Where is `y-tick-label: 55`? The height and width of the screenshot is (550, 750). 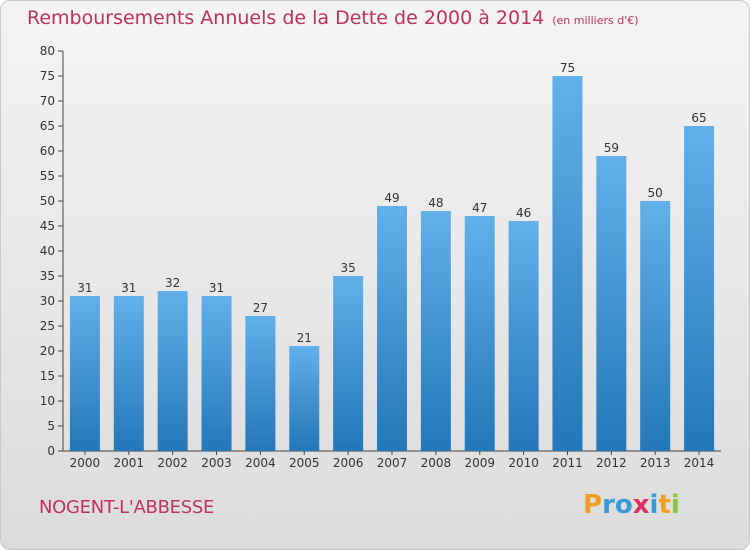
y-tick-label: 55 is located at coordinates (47, 176).